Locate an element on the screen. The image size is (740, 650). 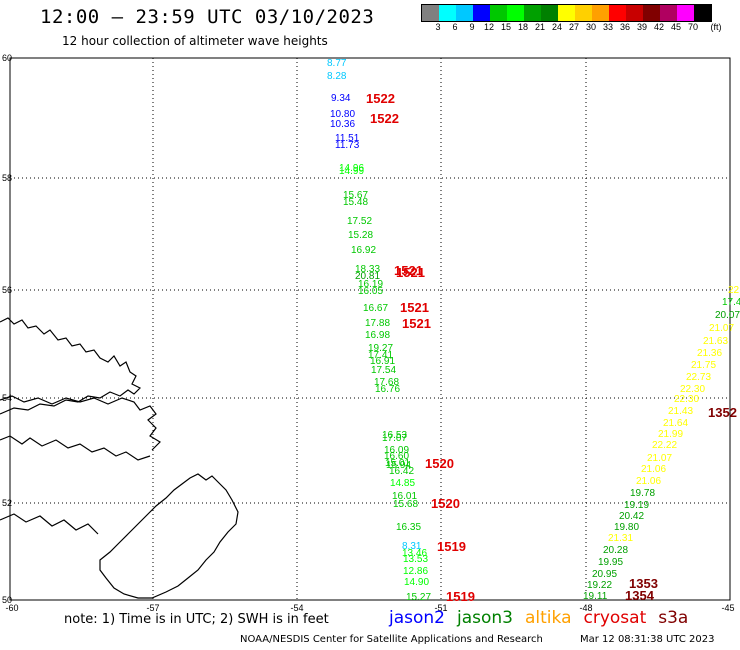
longitude-tick-label: -54 is located at coordinates (296, 608).